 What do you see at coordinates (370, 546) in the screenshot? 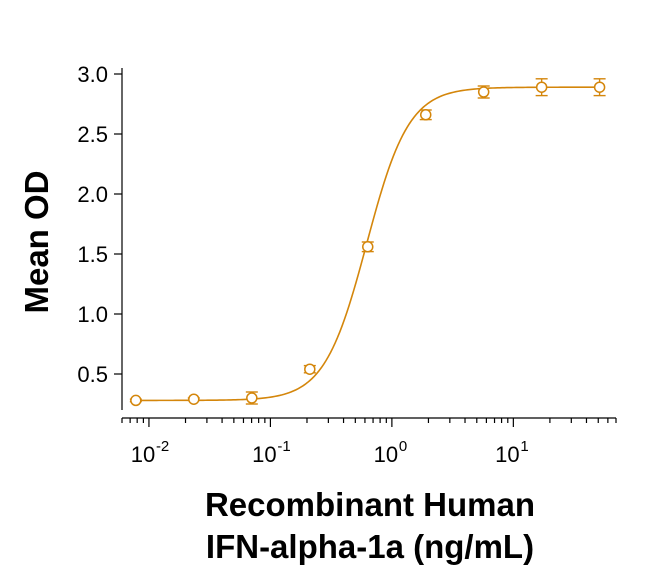
I see `x-axis-title-line-2: IFN-alpha-1a (ng/mL)` at bounding box center [370, 546].